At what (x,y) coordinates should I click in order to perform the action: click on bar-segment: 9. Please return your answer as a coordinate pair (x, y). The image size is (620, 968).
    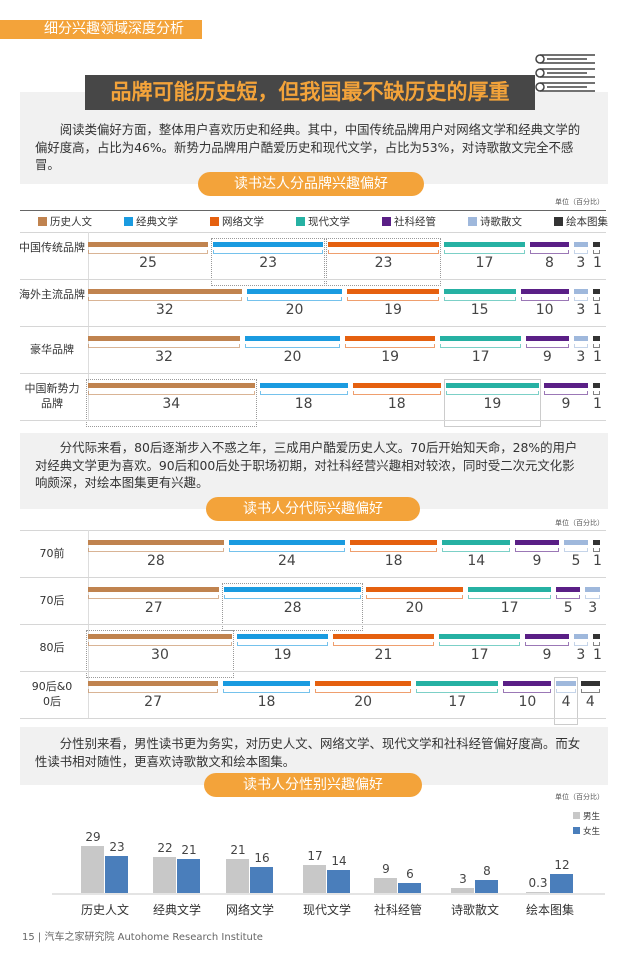
    Looking at the image, I should click on (537, 560).